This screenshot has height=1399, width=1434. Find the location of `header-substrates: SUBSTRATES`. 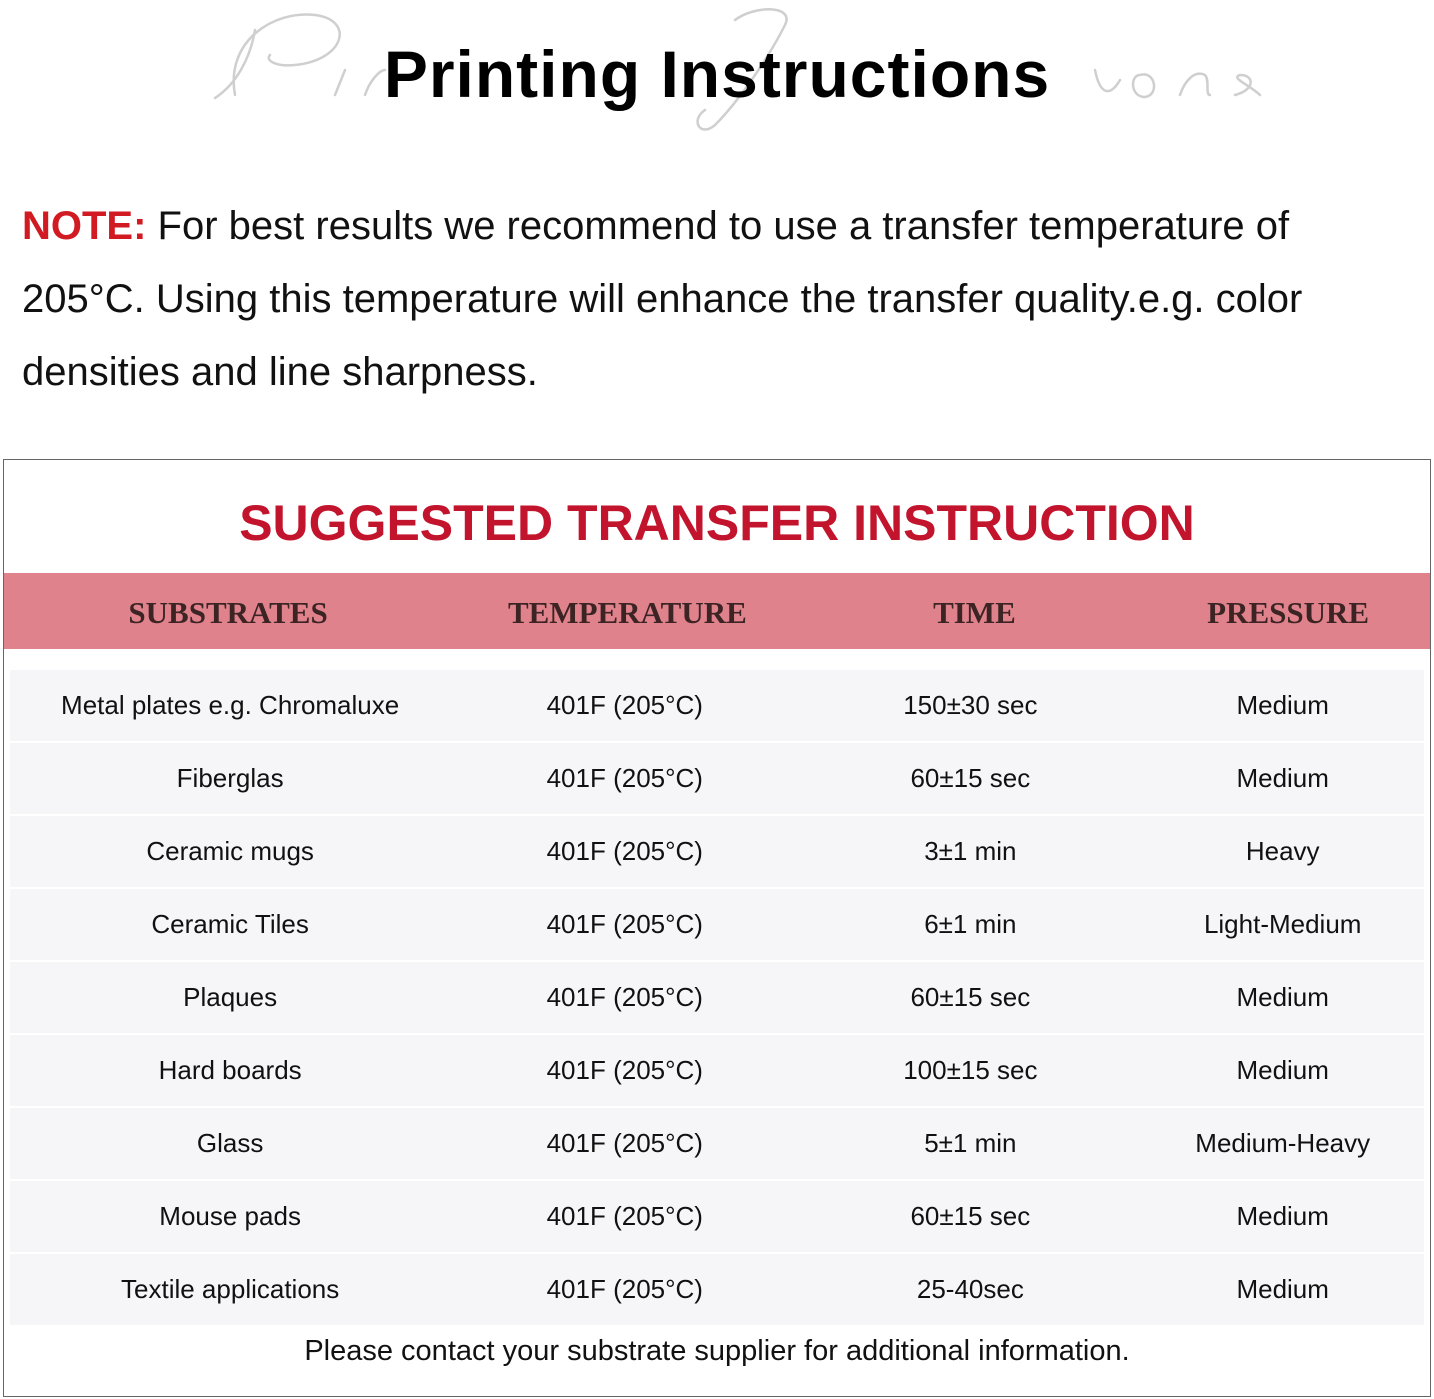

header-substrates: SUBSTRATES is located at coordinates (228, 612).